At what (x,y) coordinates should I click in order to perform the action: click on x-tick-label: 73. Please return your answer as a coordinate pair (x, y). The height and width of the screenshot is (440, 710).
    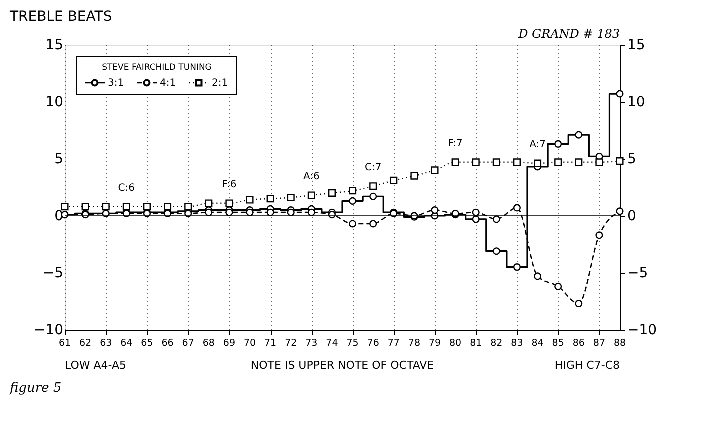
    Looking at the image, I should click on (312, 343).